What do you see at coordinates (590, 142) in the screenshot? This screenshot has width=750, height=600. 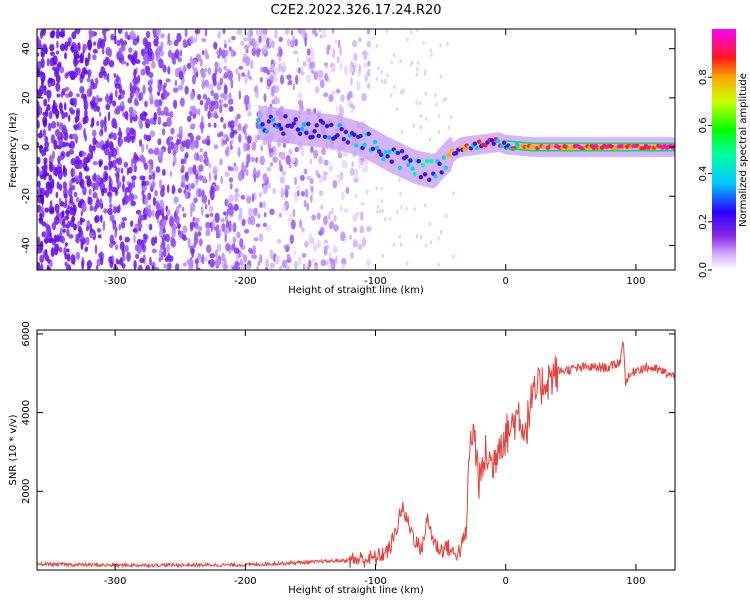 I see `spectrogram-ridge-edge` at bounding box center [590, 142].